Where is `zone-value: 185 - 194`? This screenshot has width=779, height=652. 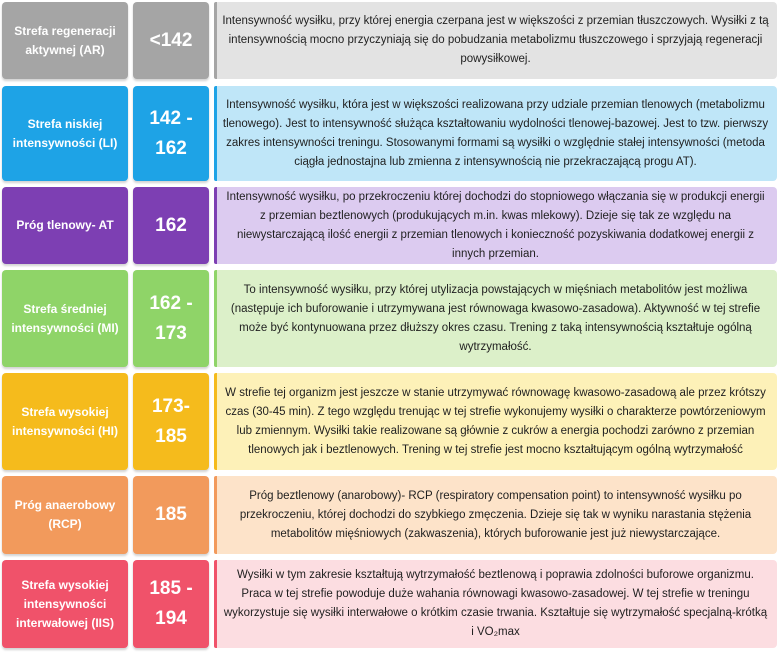 zone-value: 185 - 194 is located at coordinates (171, 603).